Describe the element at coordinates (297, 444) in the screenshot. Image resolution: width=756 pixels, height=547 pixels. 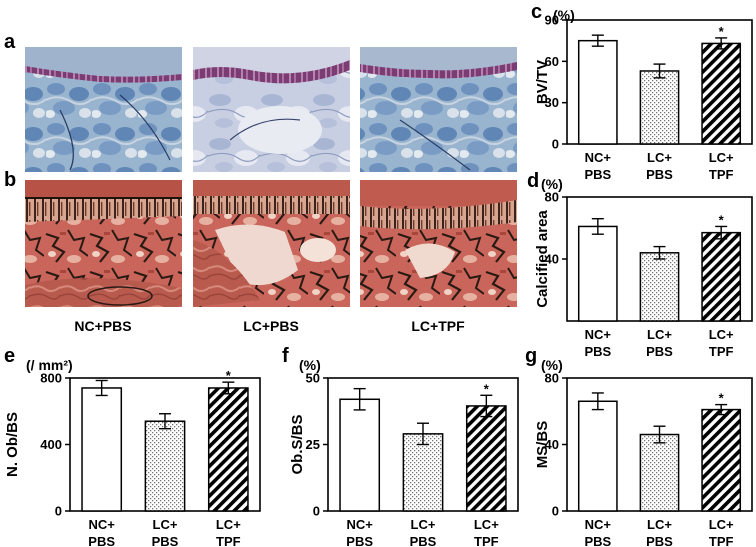
I see `y-axis-label: Ob.S/BS` at that location.